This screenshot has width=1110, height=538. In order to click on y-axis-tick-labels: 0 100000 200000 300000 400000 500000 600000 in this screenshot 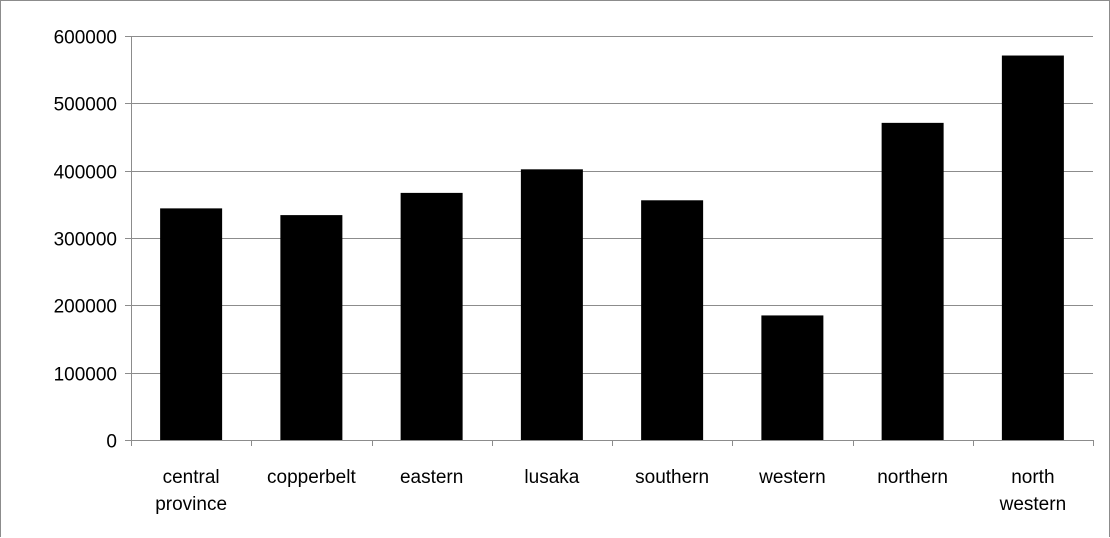, I will do `click(85, 240)`.